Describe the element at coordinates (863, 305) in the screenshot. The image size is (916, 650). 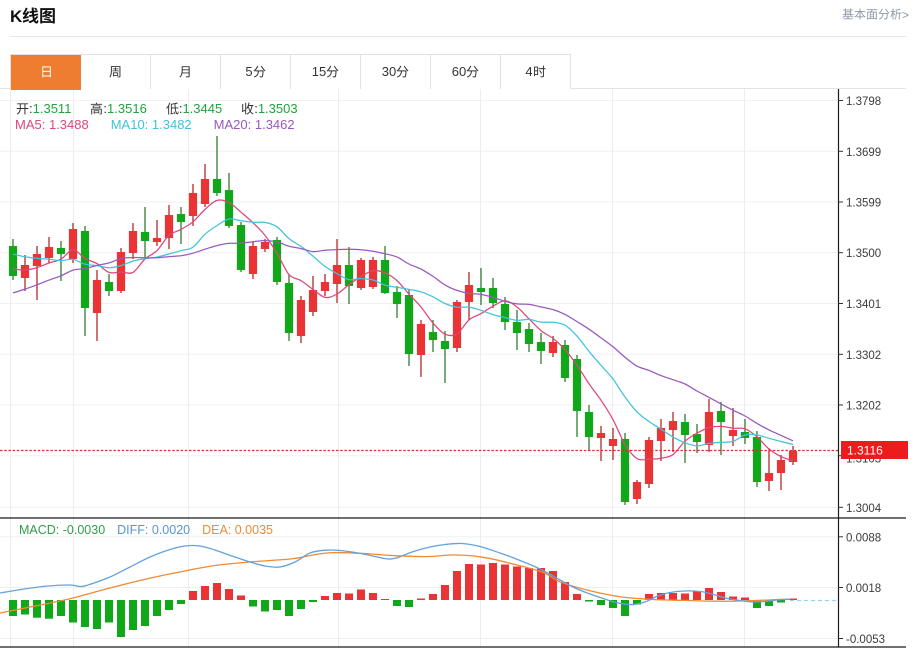
I see `svg-text: 1.3401` at that location.